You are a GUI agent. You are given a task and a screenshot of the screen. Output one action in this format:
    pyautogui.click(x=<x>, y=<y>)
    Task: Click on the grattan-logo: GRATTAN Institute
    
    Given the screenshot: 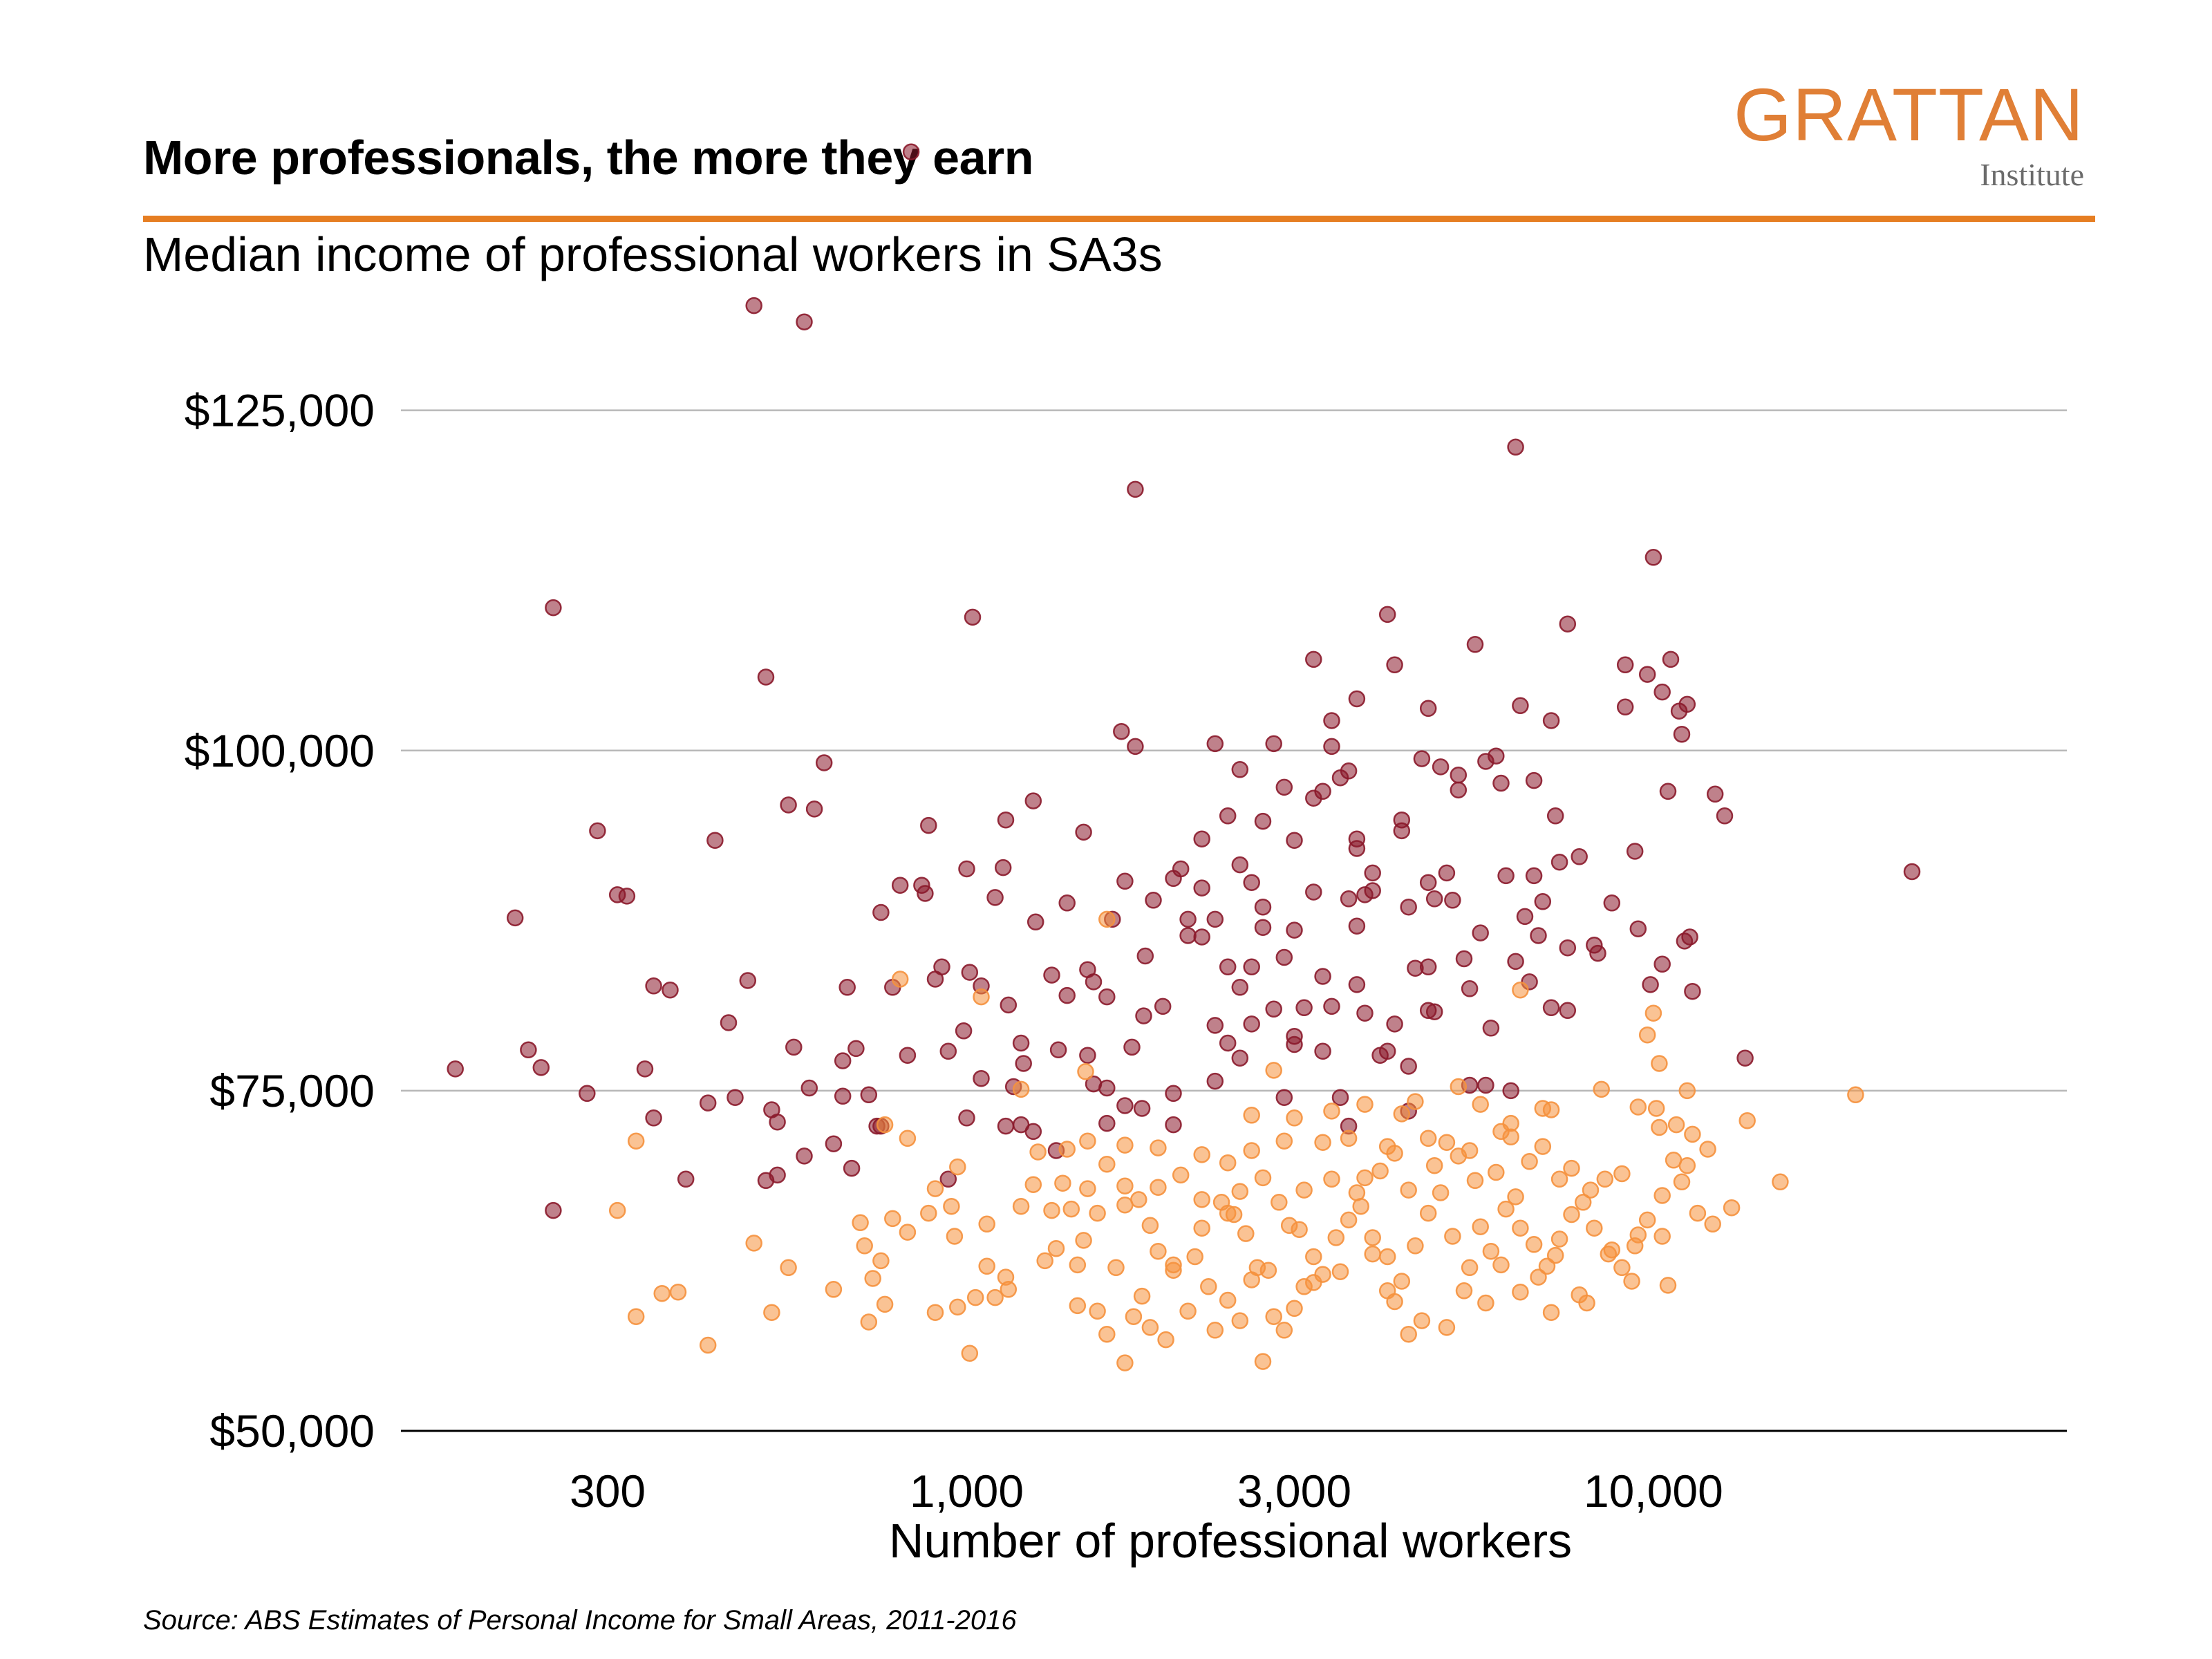 What is the action you would take?
    pyautogui.click(x=1892, y=135)
    